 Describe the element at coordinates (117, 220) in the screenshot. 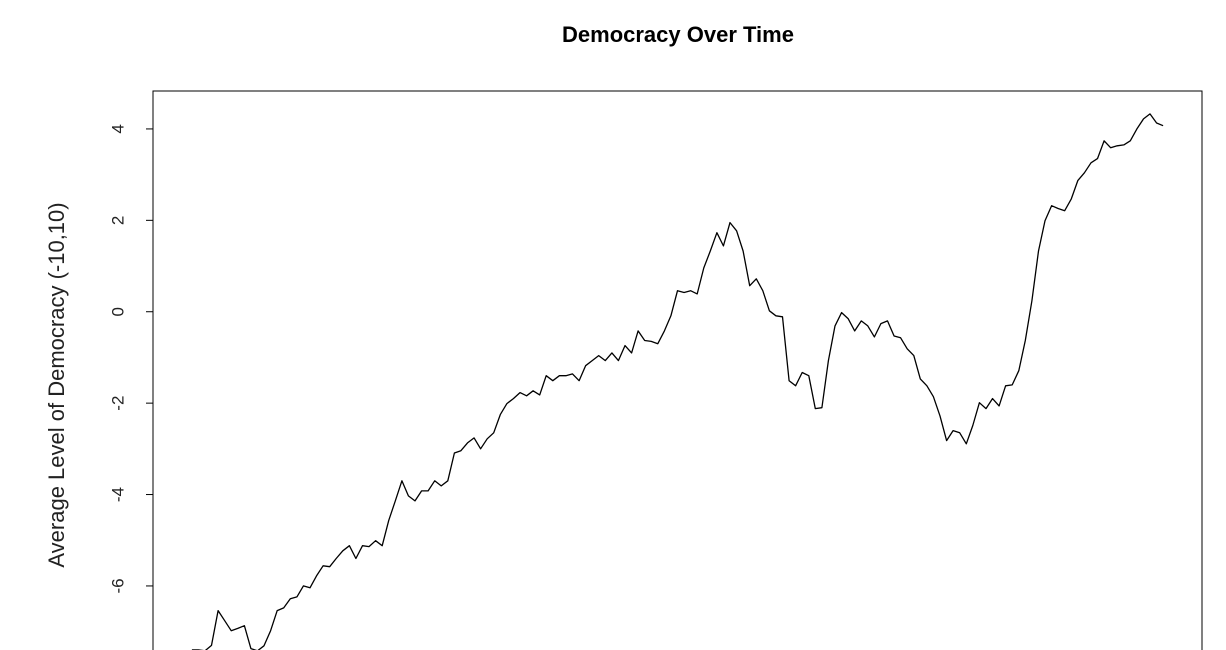

I see `y-tick-label: 2` at that location.